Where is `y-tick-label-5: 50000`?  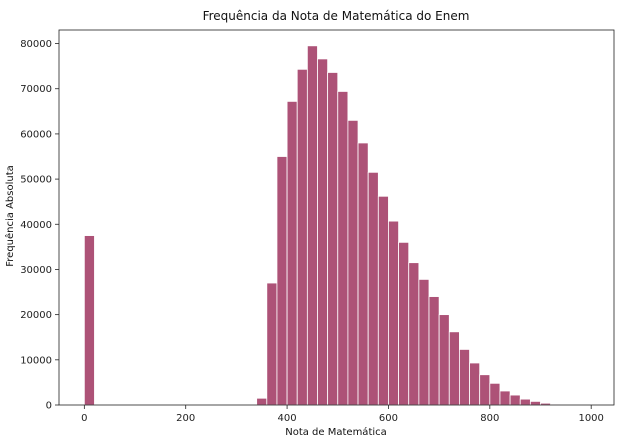
y-tick-label-5: 50000 is located at coordinates (36, 180).